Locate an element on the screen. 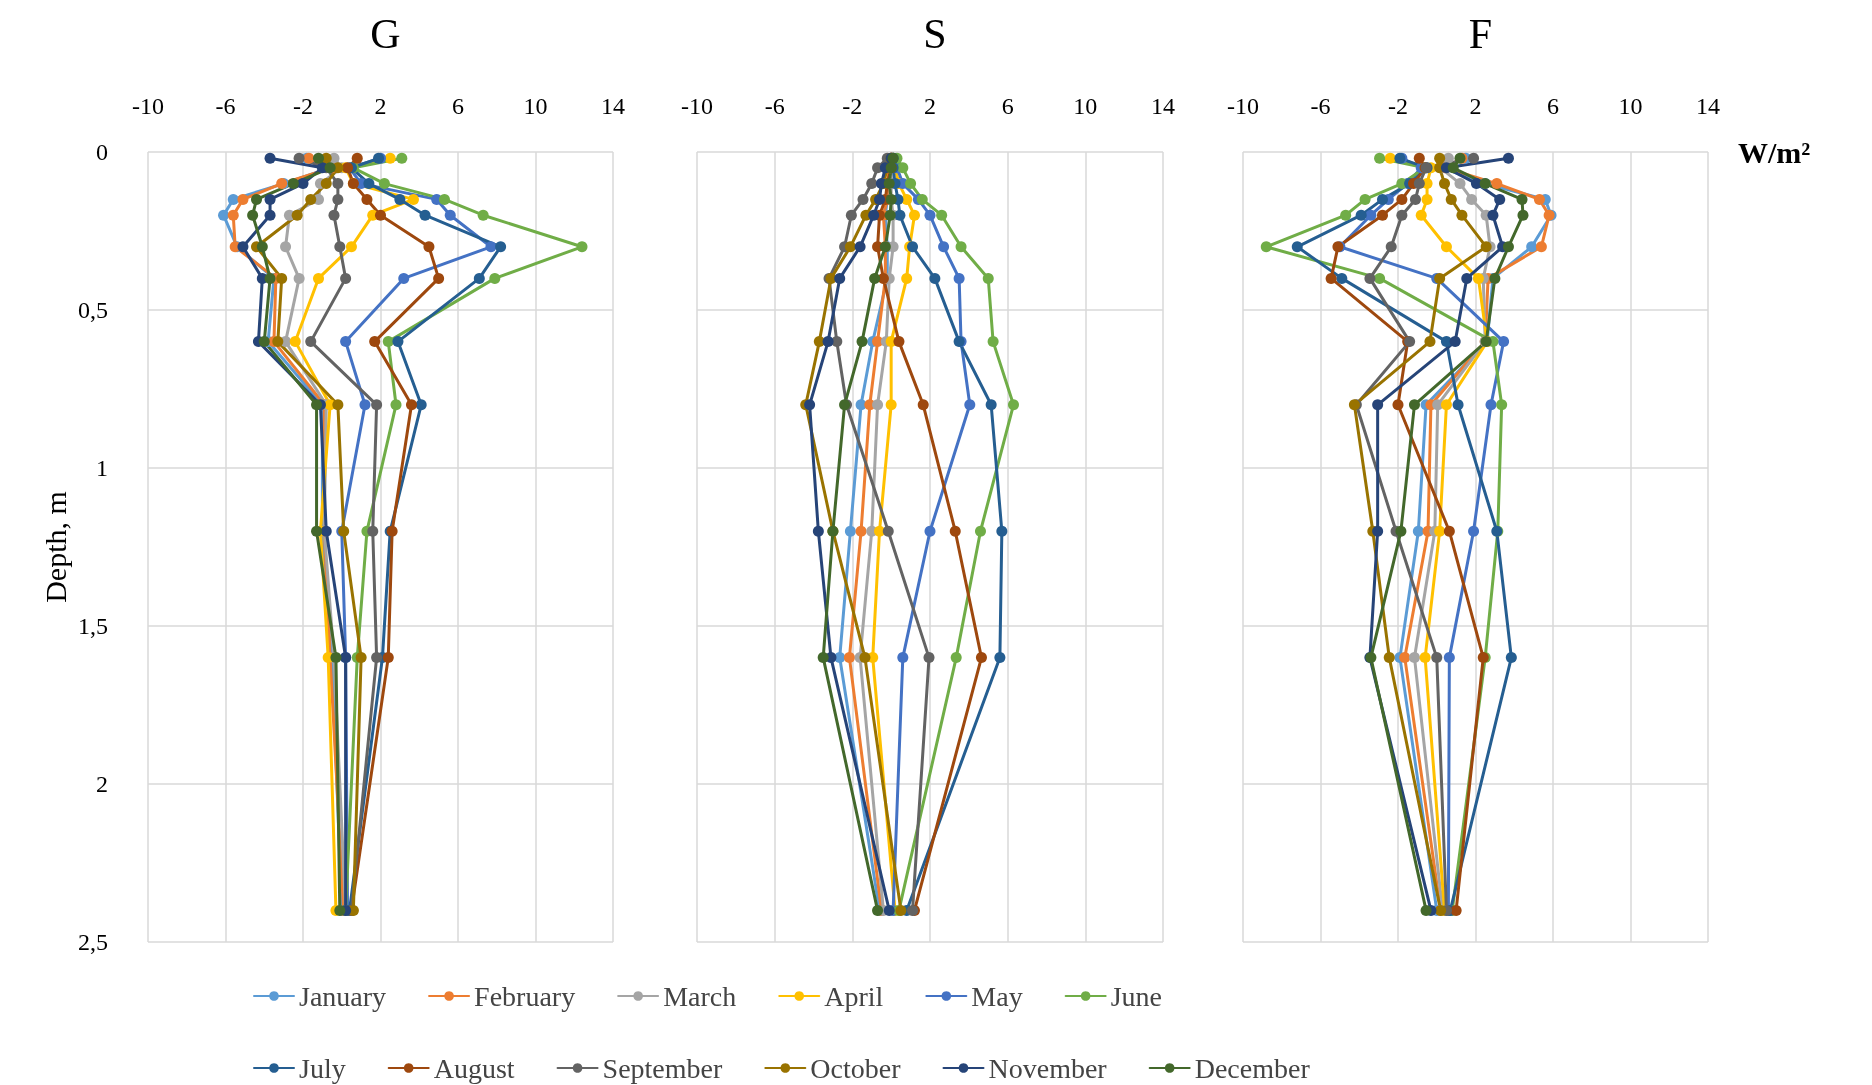 This screenshot has width=1872, height=1085. legend-label: June is located at coordinates (1136, 996).